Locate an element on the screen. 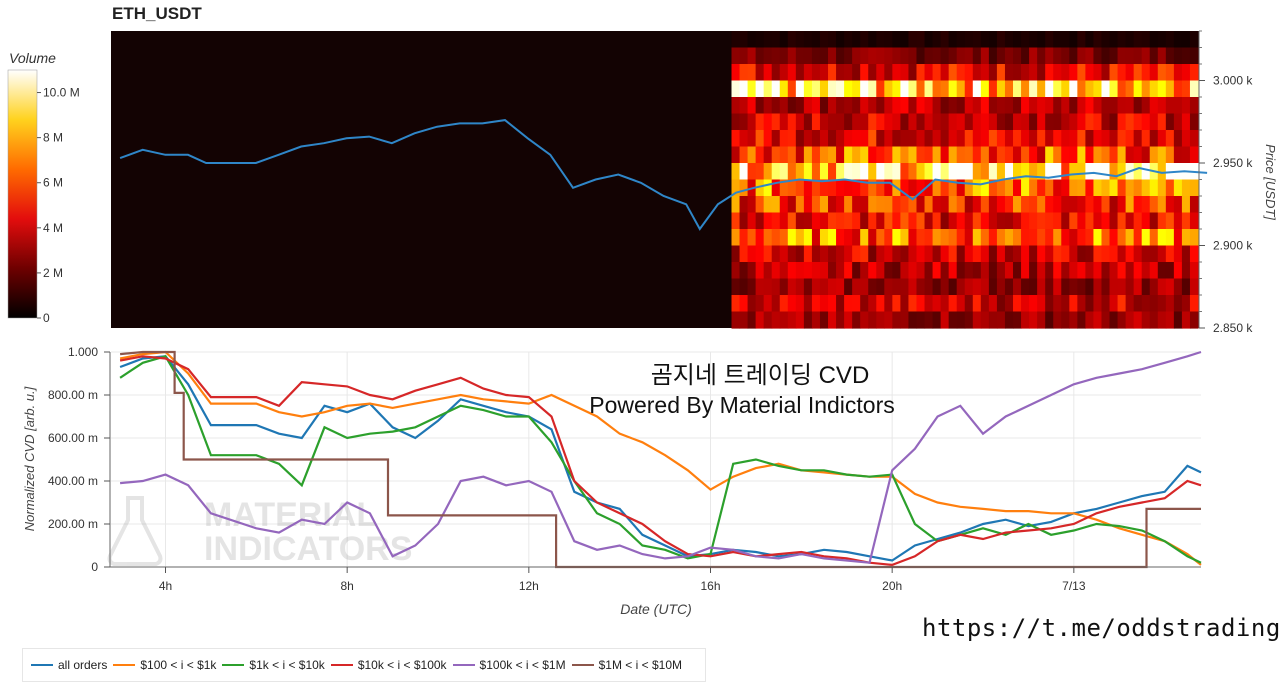  overlay-title-korean: 곰지네 트레이딩 CVD is located at coordinates (760, 375).